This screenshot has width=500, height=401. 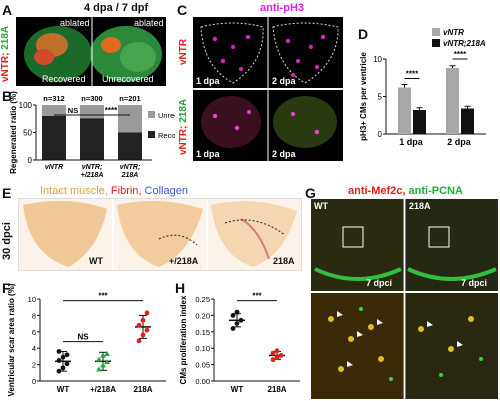 I want to click on y-axis-label: Ventricular scar area ratio (%), so click(x=11, y=339).